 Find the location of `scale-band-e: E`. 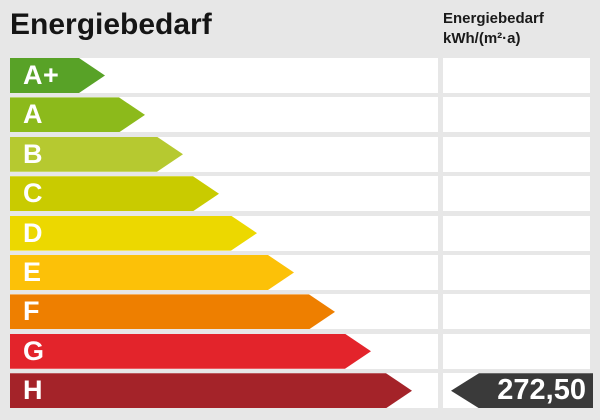

scale-band-e: E is located at coordinates (224, 272).